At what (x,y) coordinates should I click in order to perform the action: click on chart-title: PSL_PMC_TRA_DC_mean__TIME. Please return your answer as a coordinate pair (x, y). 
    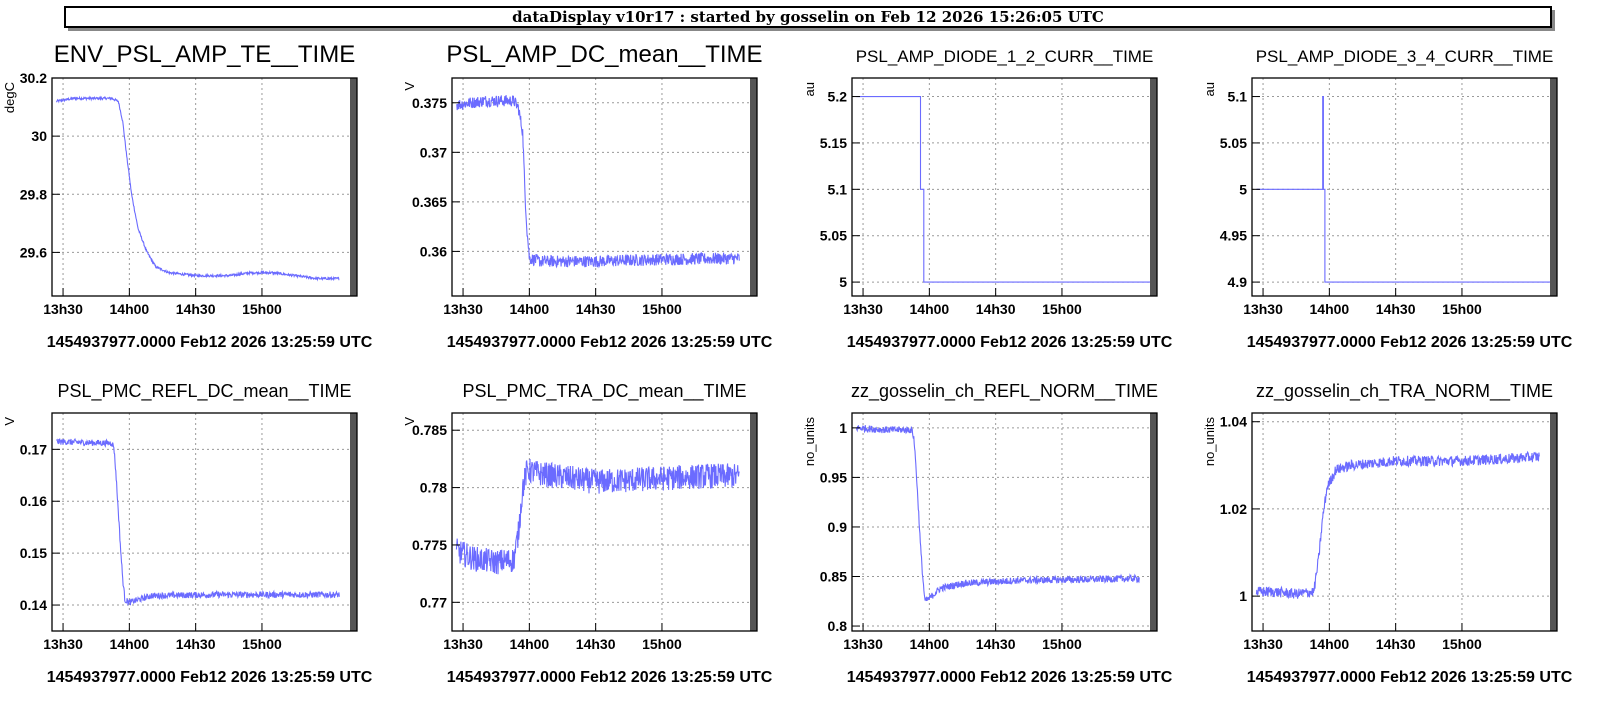
    Looking at the image, I should click on (604, 391).